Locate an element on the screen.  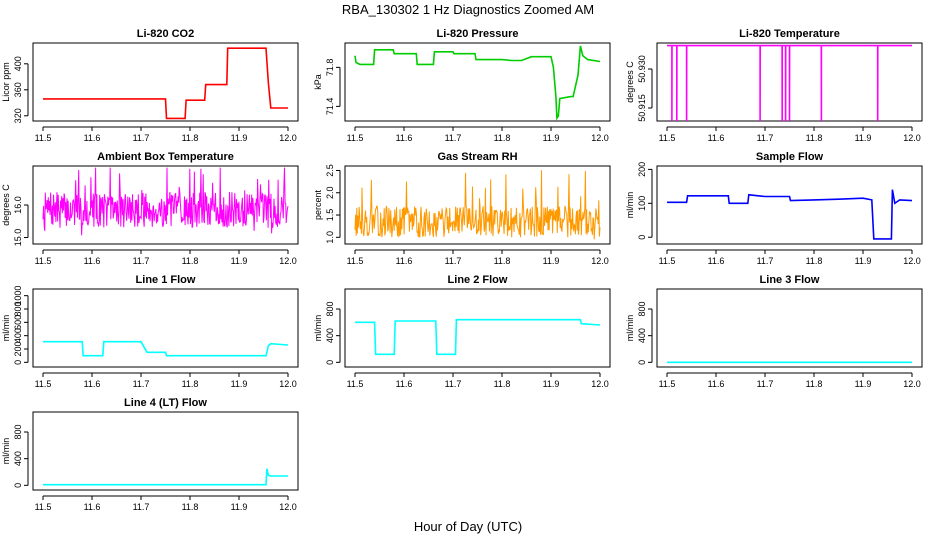
y-tick-label: 16.0 is located at coordinates (18, 205).